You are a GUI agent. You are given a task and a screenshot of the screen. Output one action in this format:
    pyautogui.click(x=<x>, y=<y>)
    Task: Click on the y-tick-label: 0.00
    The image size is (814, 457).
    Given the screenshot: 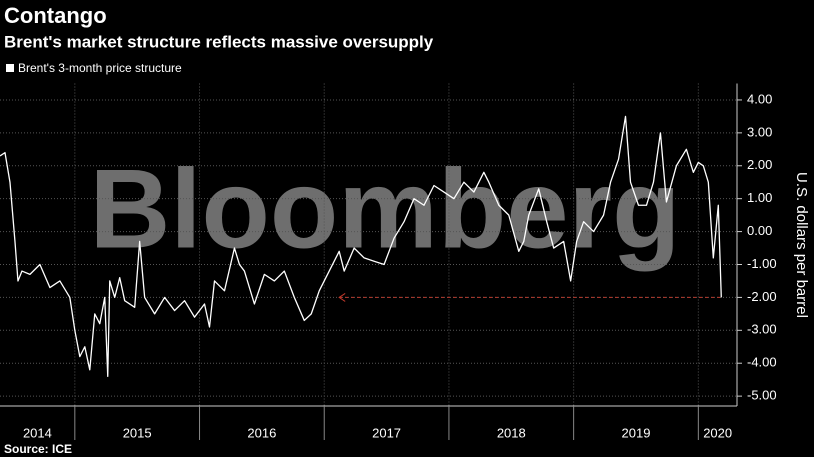 What is the action you would take?
    pyautogui.click(x=759, y=230)
    